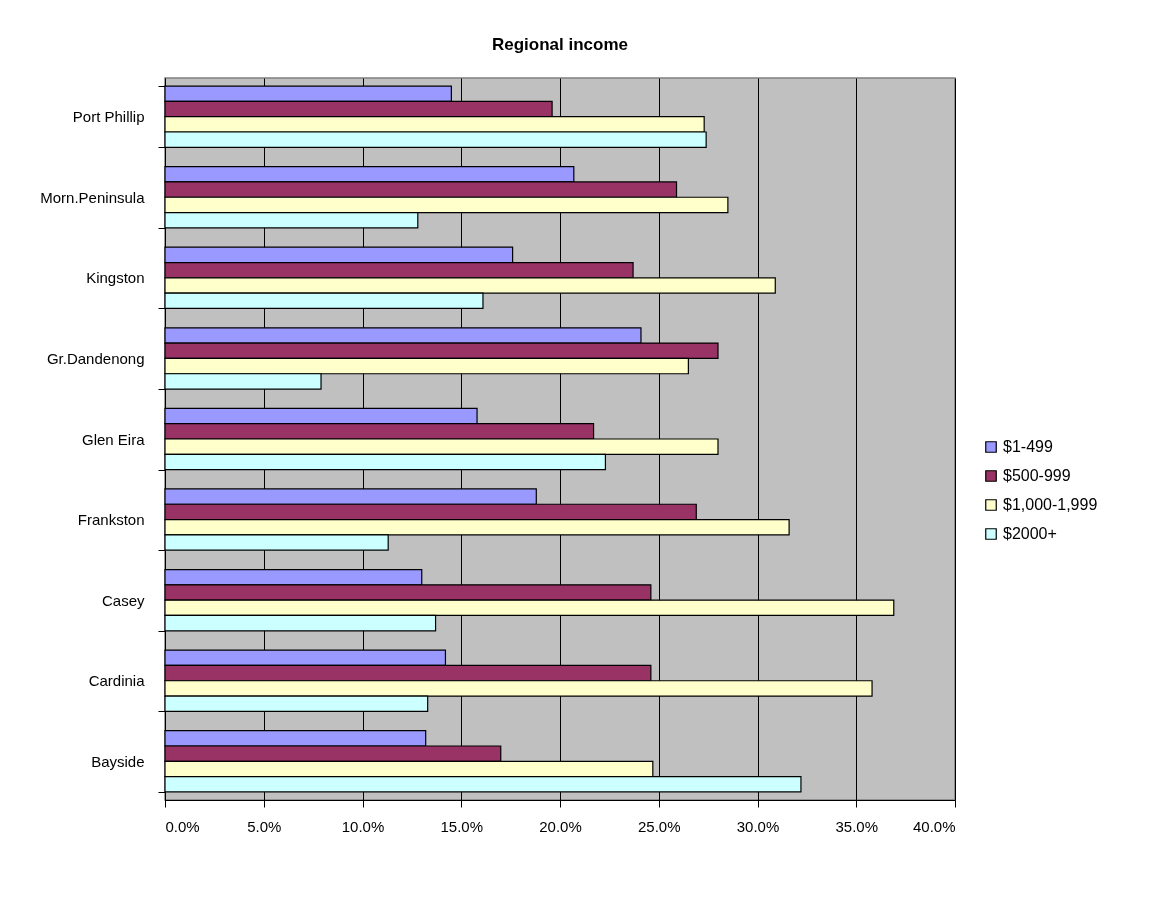 This screenshot has height=897, width=1160. Describe the element at coordinates (857, 826) in the screenshot. I see `x-tick-label: 35.0%` at that location.